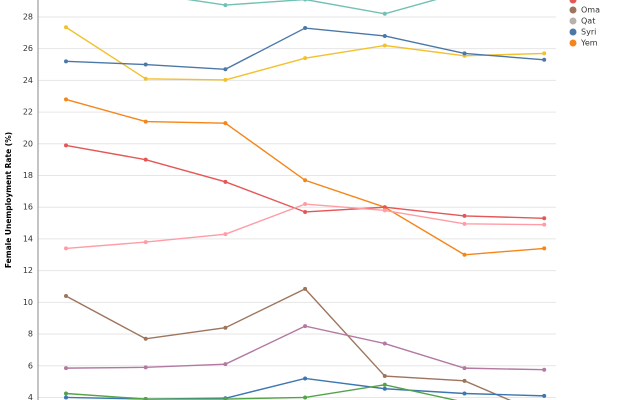 Image resolution: width=640 pixels, height=400 pixels. What do you see at coordinates (28, 238) in the screenshot?
I see `y-tick-label: 14` at bounding box center [28, 238].